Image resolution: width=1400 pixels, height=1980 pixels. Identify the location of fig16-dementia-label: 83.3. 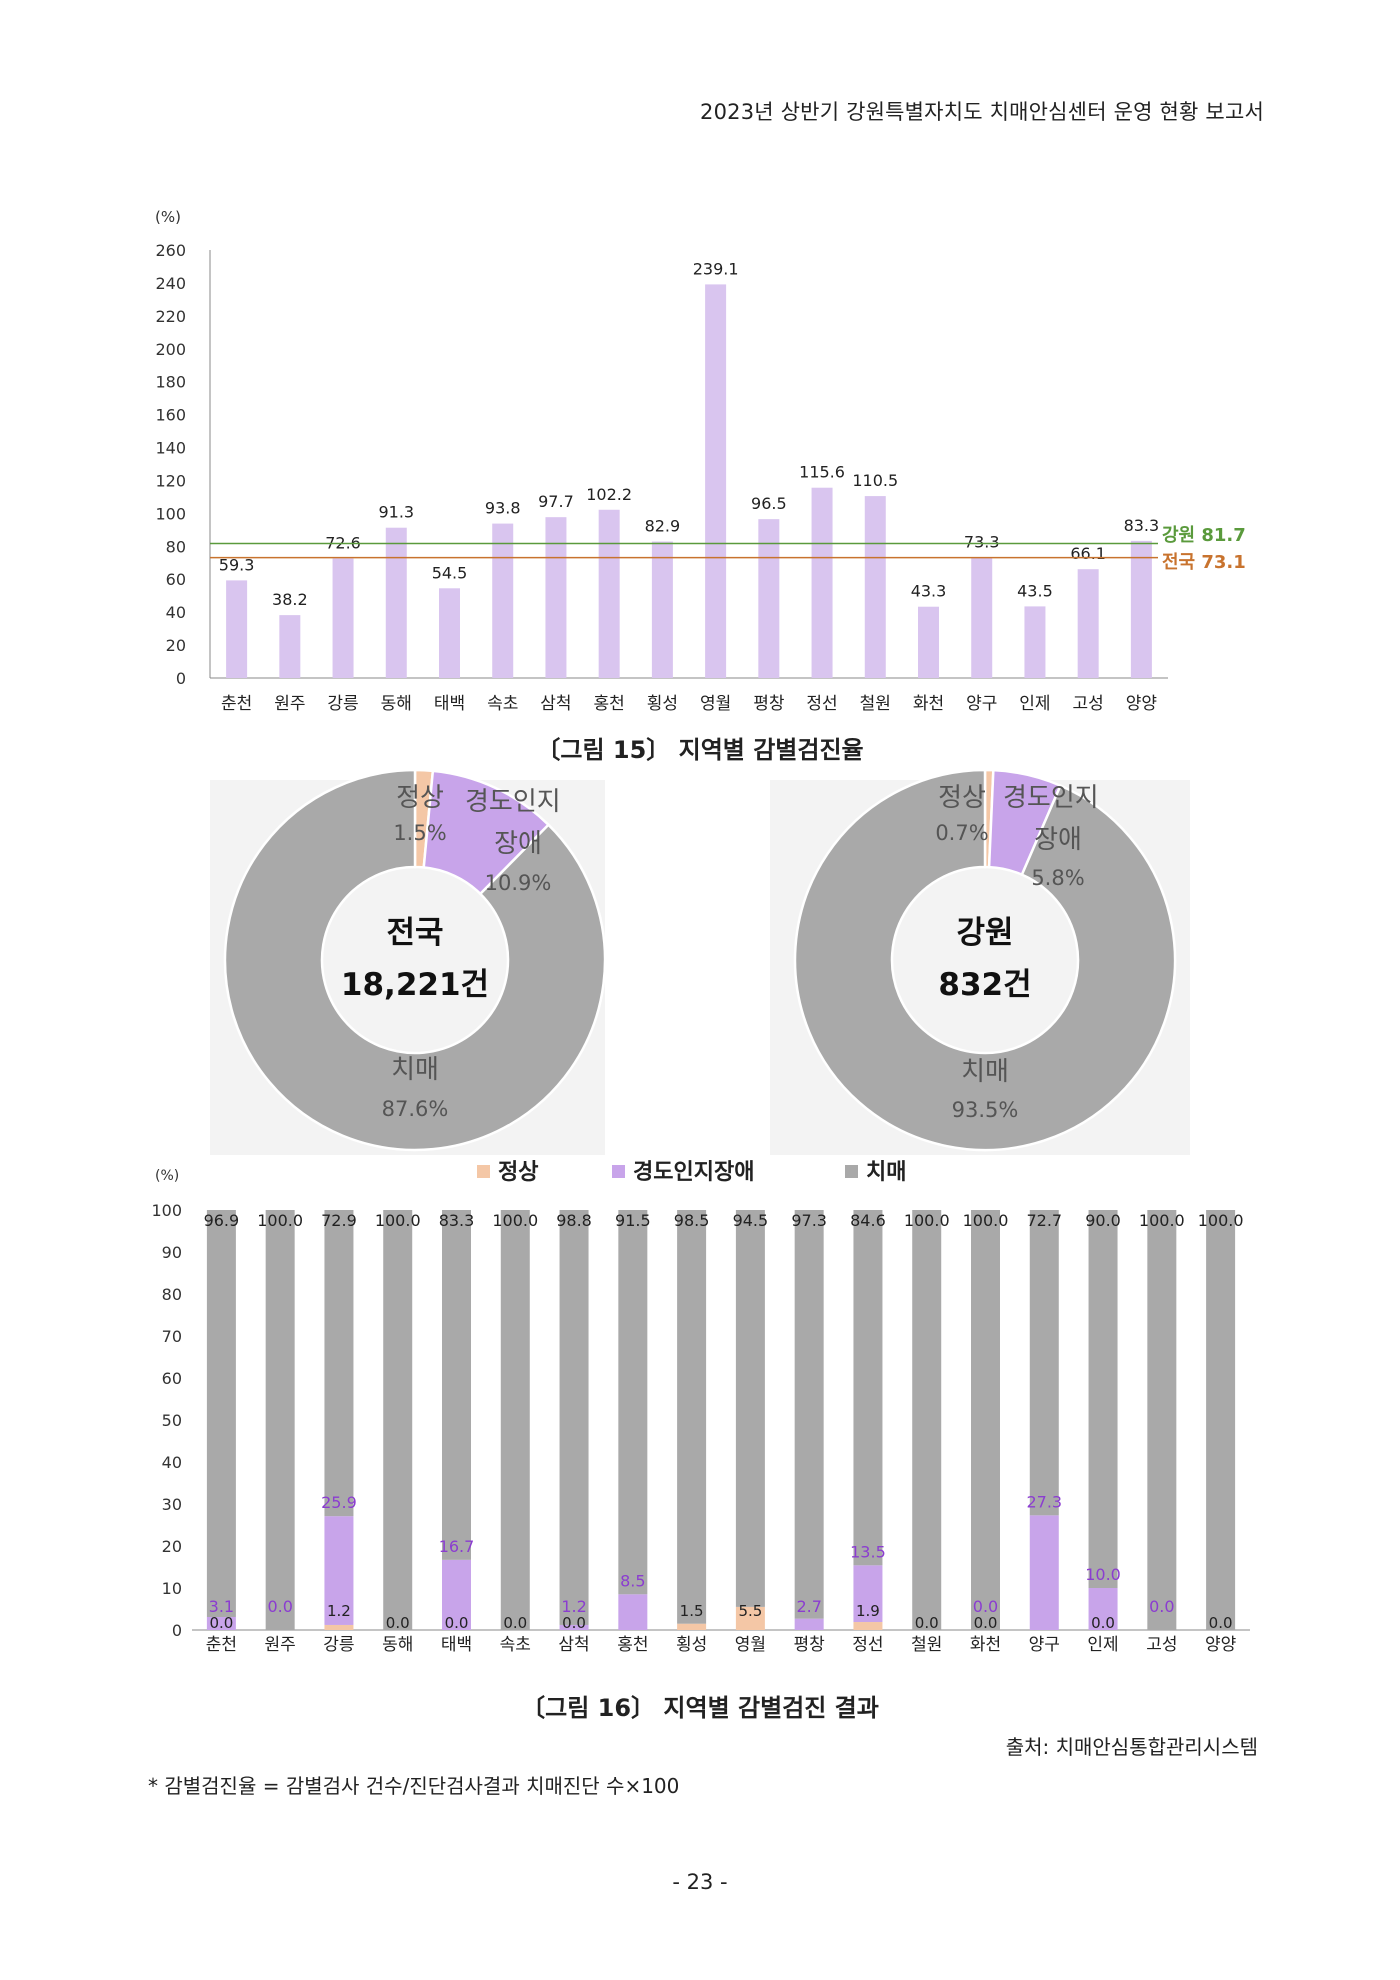
(457, 1220).